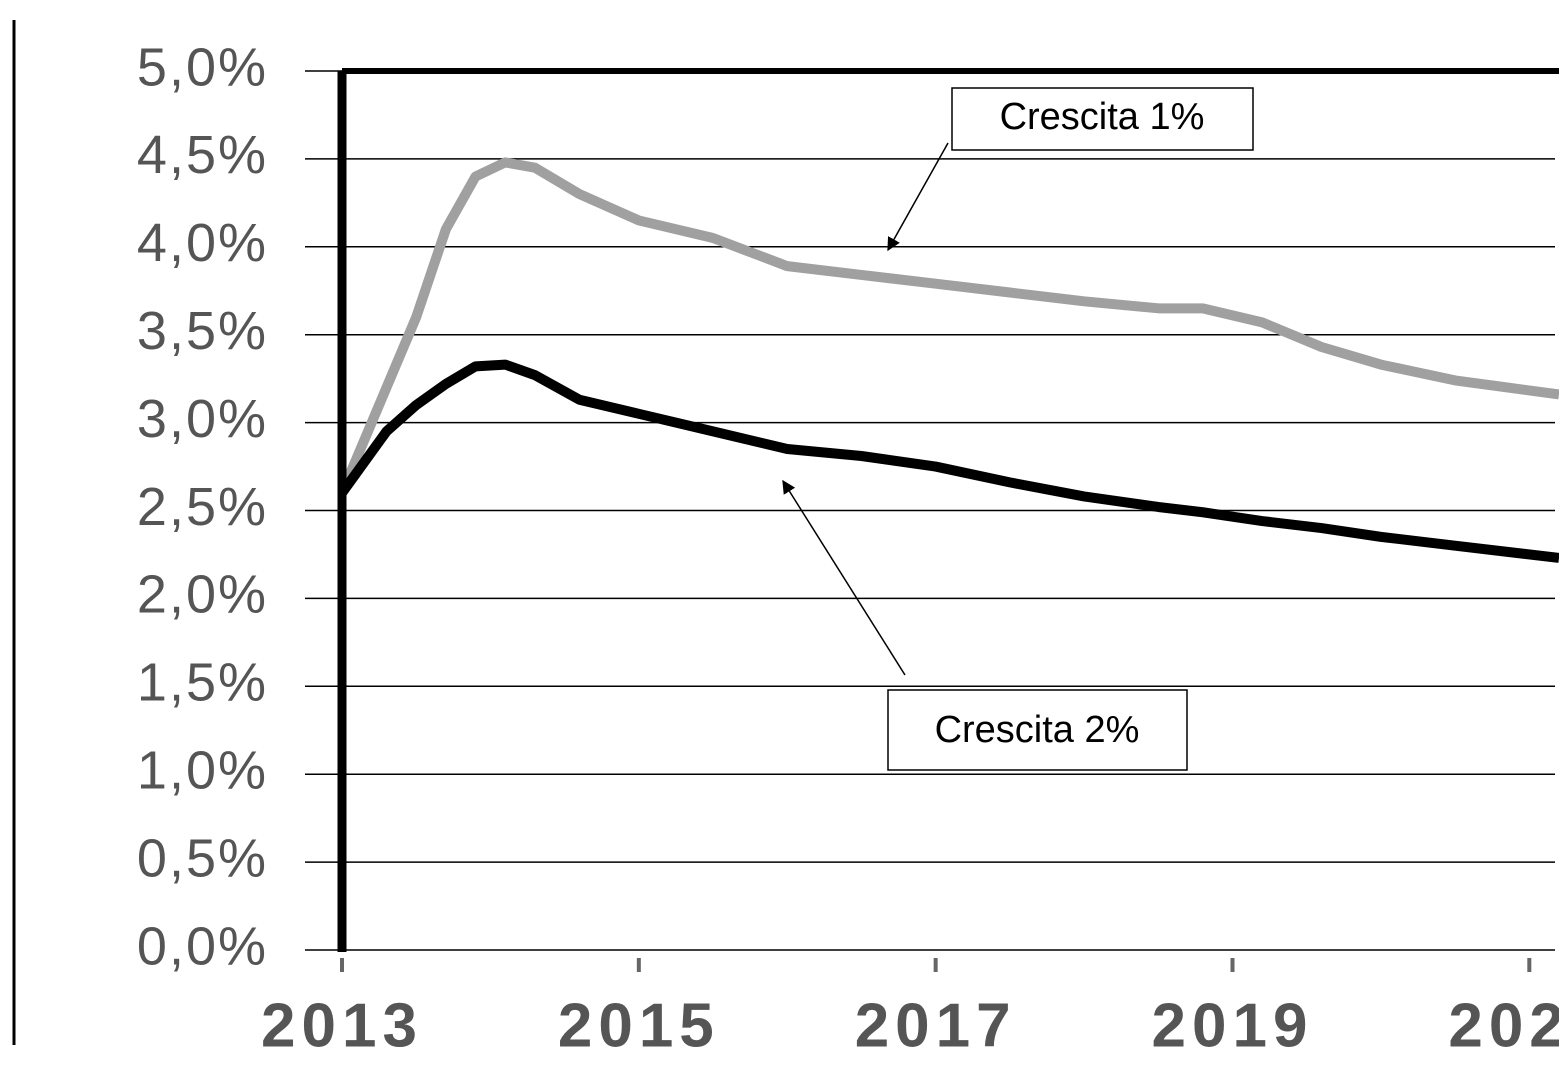 The image size is (1559, 1065). What do you see at coordinates (202, 67) in the screenshot?
I see `y-tick-label: 5,0%` at bounding box center [202, 67].